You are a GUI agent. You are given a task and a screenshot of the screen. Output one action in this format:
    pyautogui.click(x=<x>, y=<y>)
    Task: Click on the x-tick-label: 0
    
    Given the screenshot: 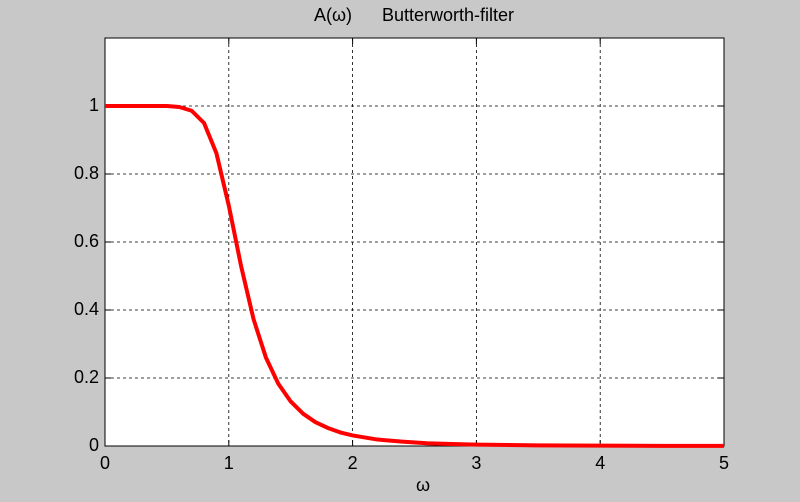 What is the action you would take?
    pyautogui.click(x=105, y=463)
    